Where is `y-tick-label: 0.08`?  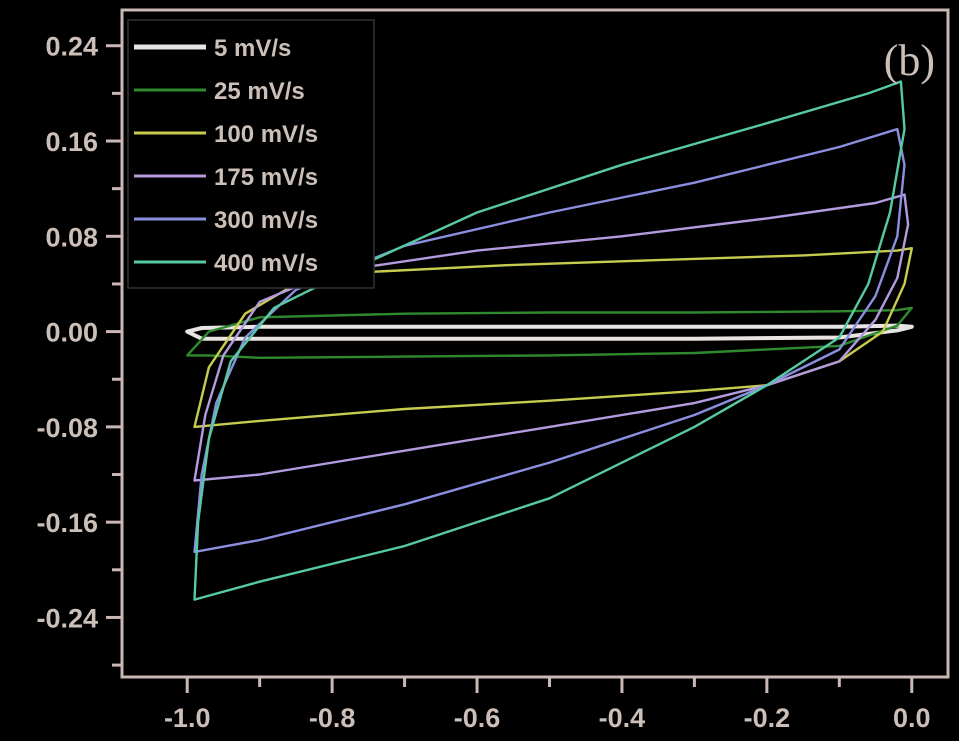
y-tick-label: 0.08 is located at coordinates (71, 237).